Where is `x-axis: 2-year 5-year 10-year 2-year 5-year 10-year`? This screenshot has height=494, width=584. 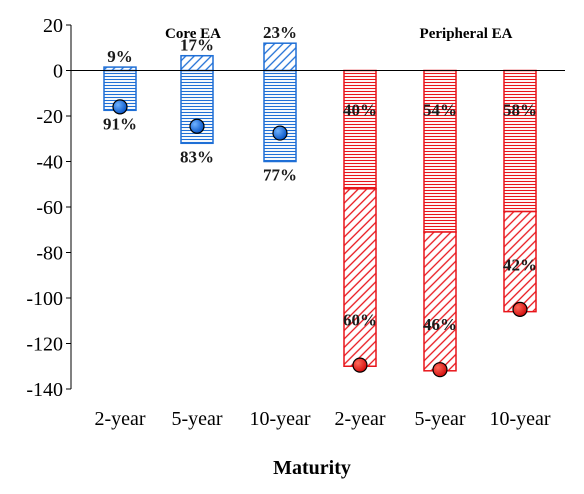
x-axis: 2-year 5-year 10-year 2-year 5-year 10-year is located at coordinates (322, 419).